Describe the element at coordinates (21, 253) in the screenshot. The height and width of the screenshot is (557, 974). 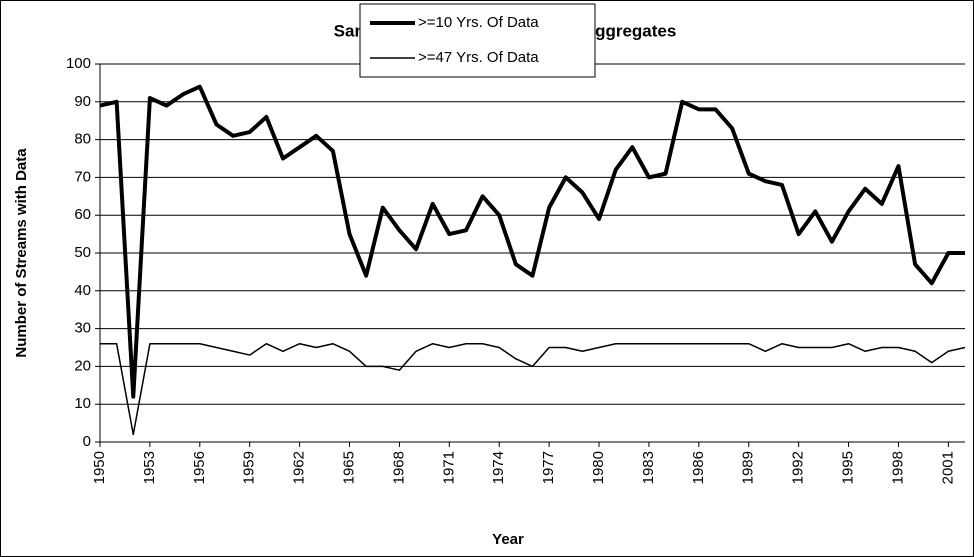
I see `y-axis-label: Number of Streams with Data` at that location.